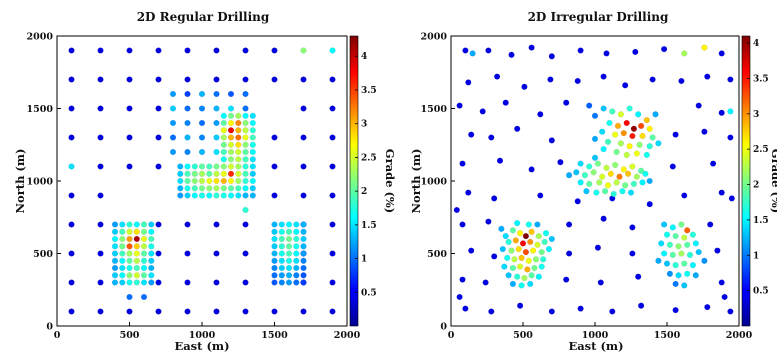  I want to click on colorbar, so click(746, 181).